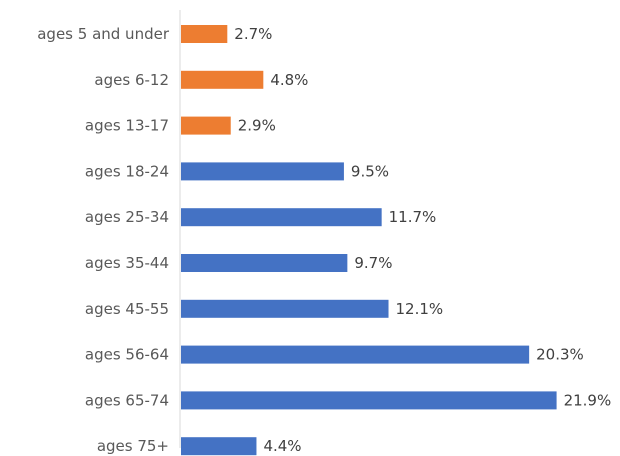 The width and height of the screenshot is (620, 456). Describe the element at coordinates (133, 446) in the screenshot. I see `category-label: ages 75+` at that location.